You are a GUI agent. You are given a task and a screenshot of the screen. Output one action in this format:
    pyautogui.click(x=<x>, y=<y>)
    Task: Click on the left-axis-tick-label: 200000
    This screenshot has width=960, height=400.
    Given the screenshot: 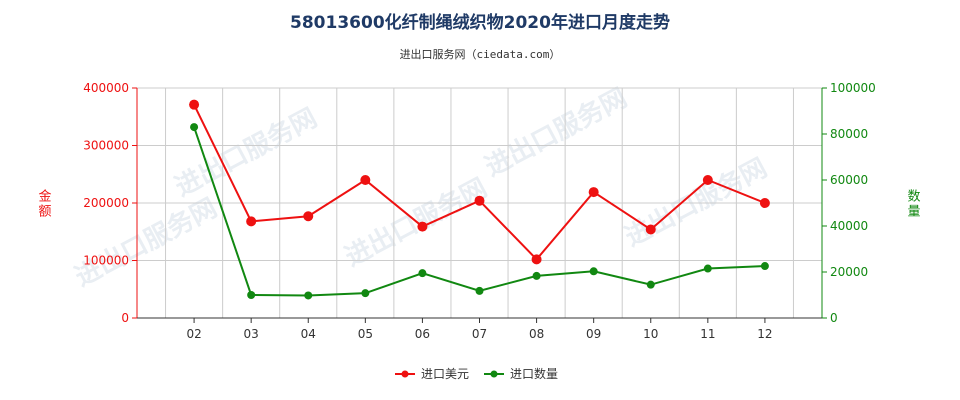 What is the action you would take?
    pyautogui.click(x=106, y=203)
    